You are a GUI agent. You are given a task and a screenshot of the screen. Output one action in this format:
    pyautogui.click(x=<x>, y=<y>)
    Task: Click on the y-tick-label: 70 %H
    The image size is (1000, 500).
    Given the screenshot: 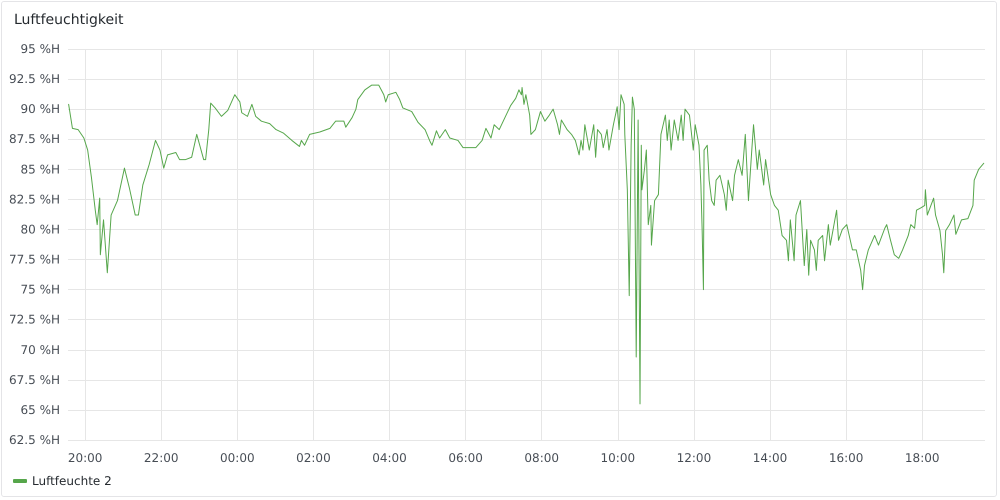 What is the action you would take?
    pyautogui.click(x=40, y=349)
    